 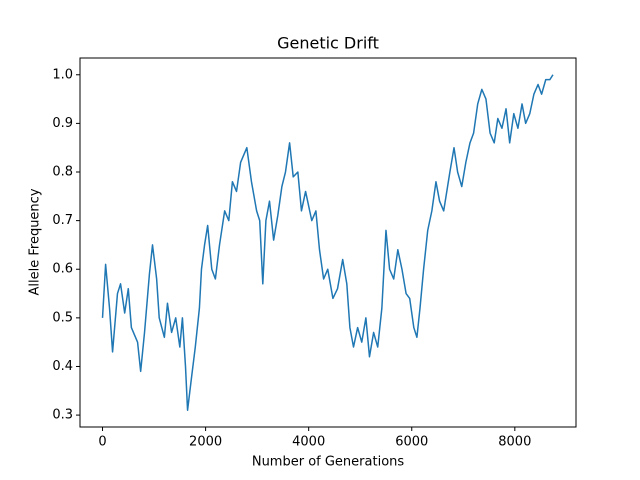 I want to click on x-tick-label: 6000, so click(x=411, y=442).